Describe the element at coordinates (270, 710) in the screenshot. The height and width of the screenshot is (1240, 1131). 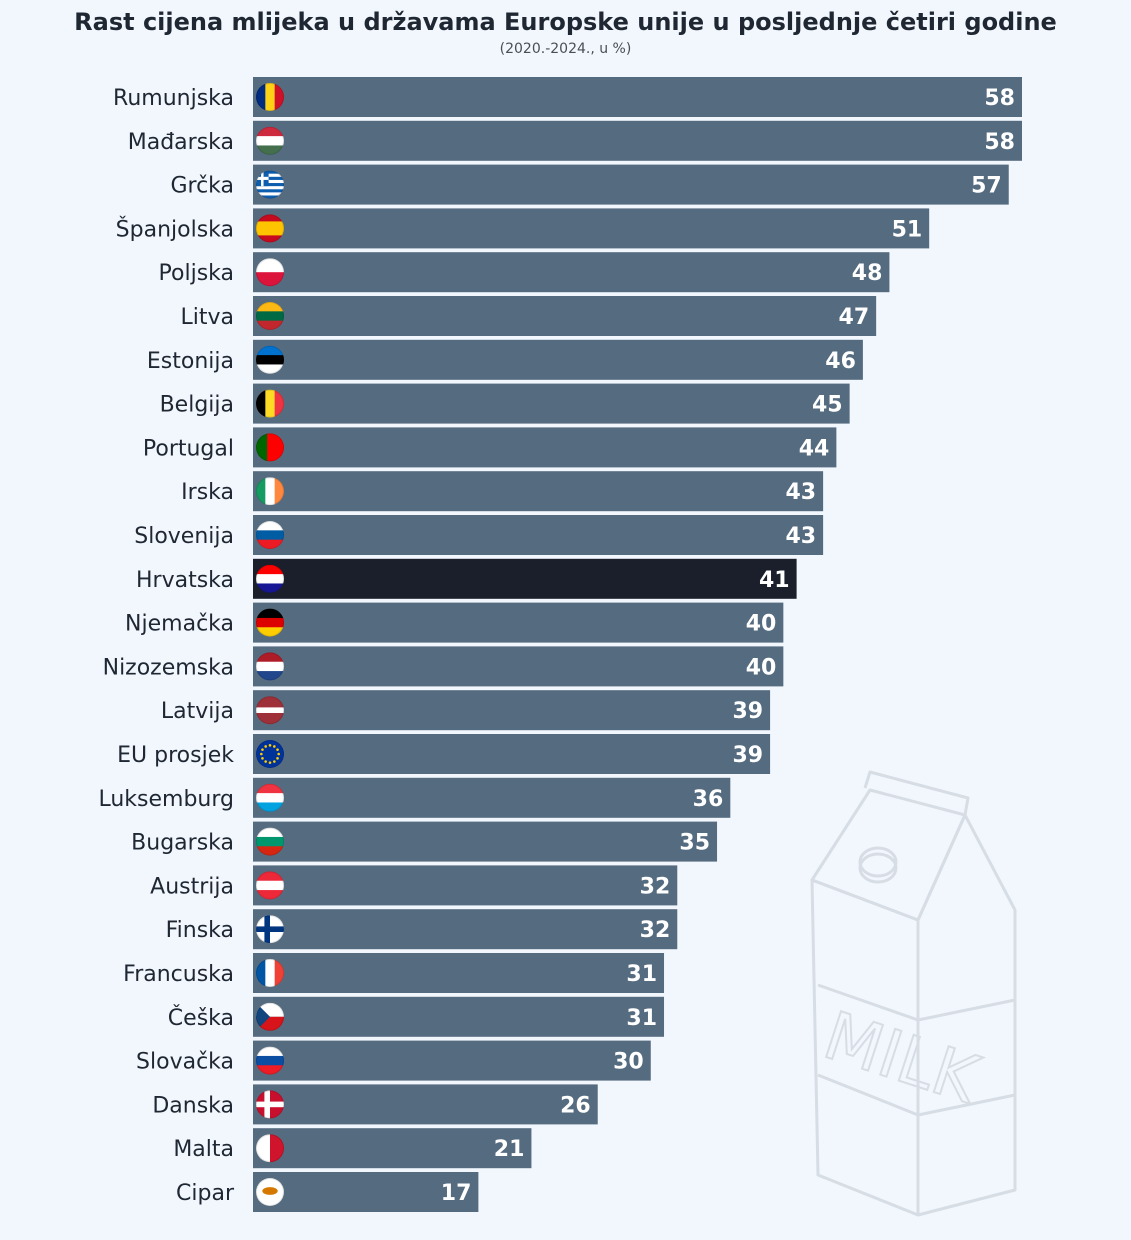
I see `flag-latvia-icon` at that location.